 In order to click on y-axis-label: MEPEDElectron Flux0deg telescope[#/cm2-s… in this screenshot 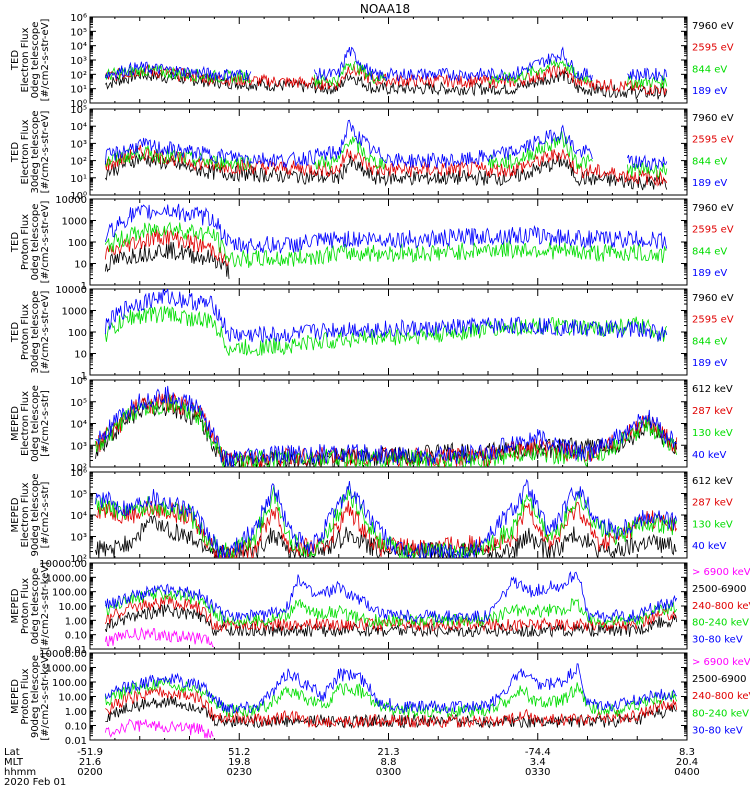, I will do `click(30, 423)`.